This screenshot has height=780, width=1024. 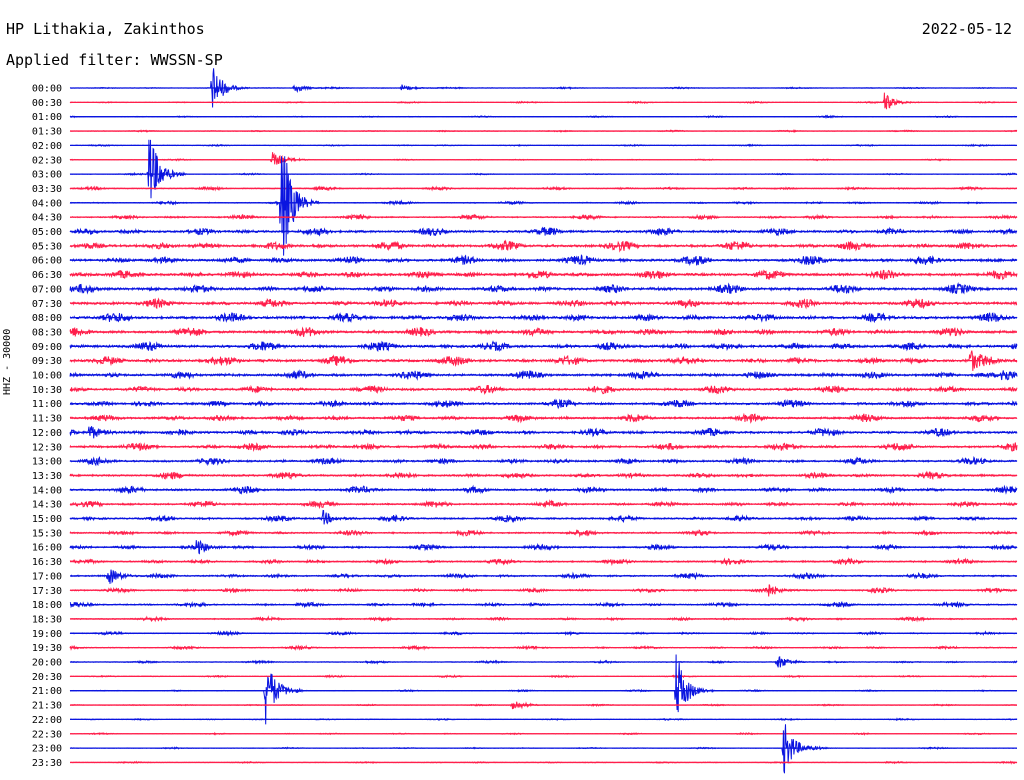 I want to click on filter-subtitle: Applied filter: WWSSN-SP, so click(x=114, y=60).